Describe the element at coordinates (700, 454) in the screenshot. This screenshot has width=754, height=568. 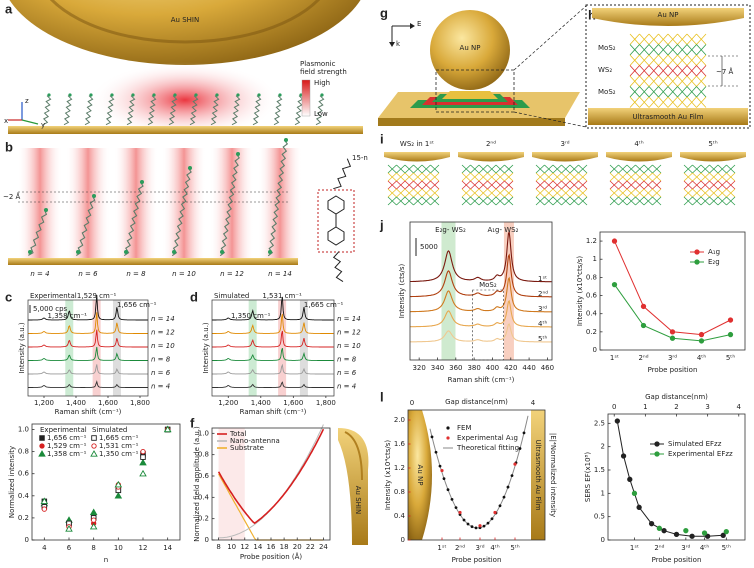
I see `legend-label: Experimental EFzz` at that location.